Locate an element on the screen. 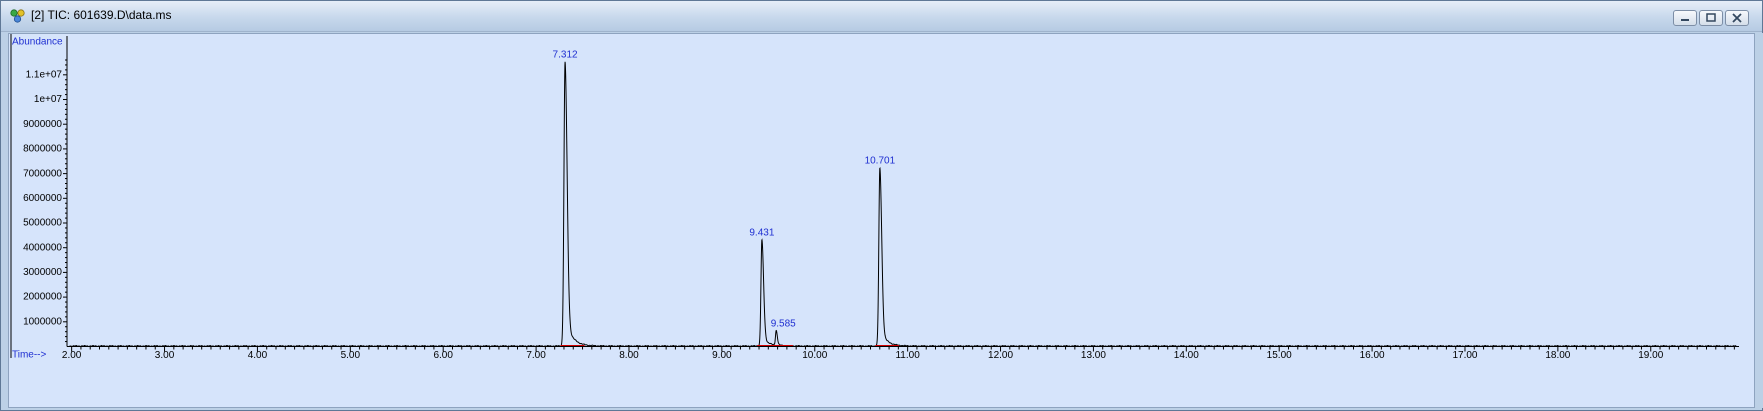  x-tick-label: 4.00 is located at coordinates (258, 355).